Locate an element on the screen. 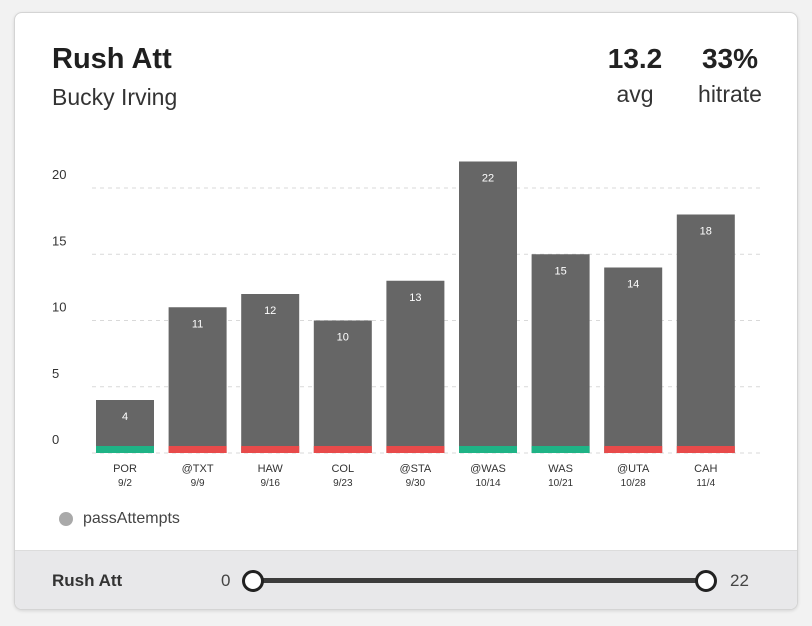 The height and width of the screenshot is (626, 812). slider-max-value: 22 is located at coordinates (739, 580).